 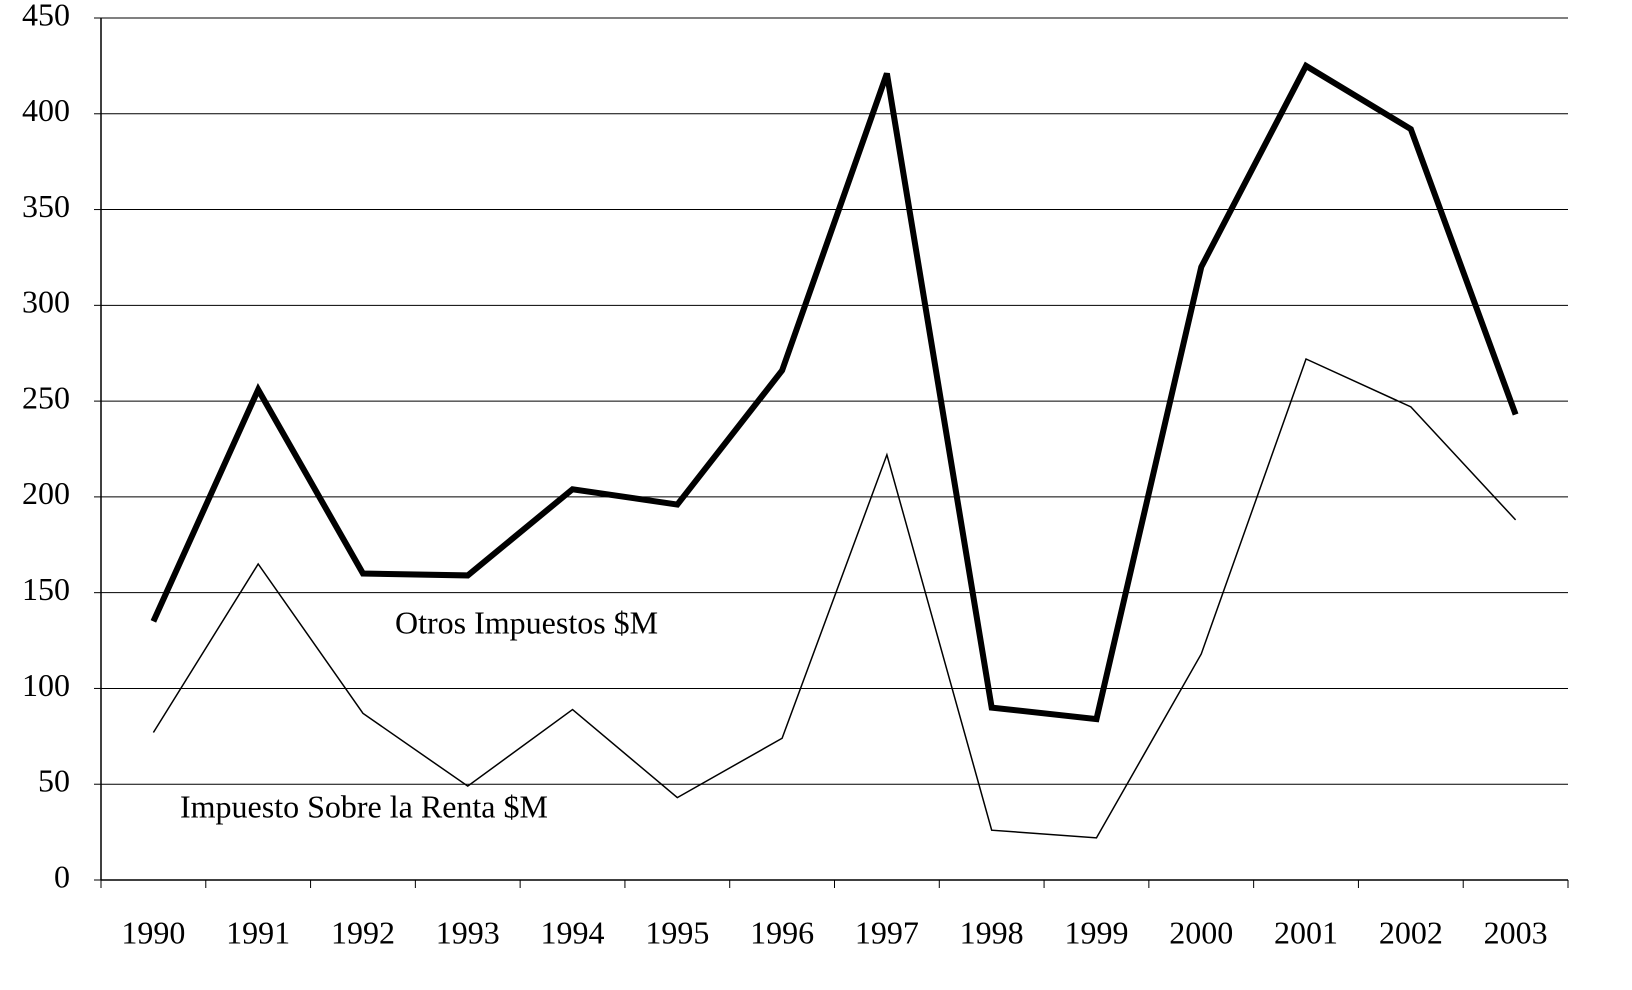 What do you see at coordinates (46, 493) in the screenshot?
I see `y-tick-label: 200` at bounding box center [46, 493].